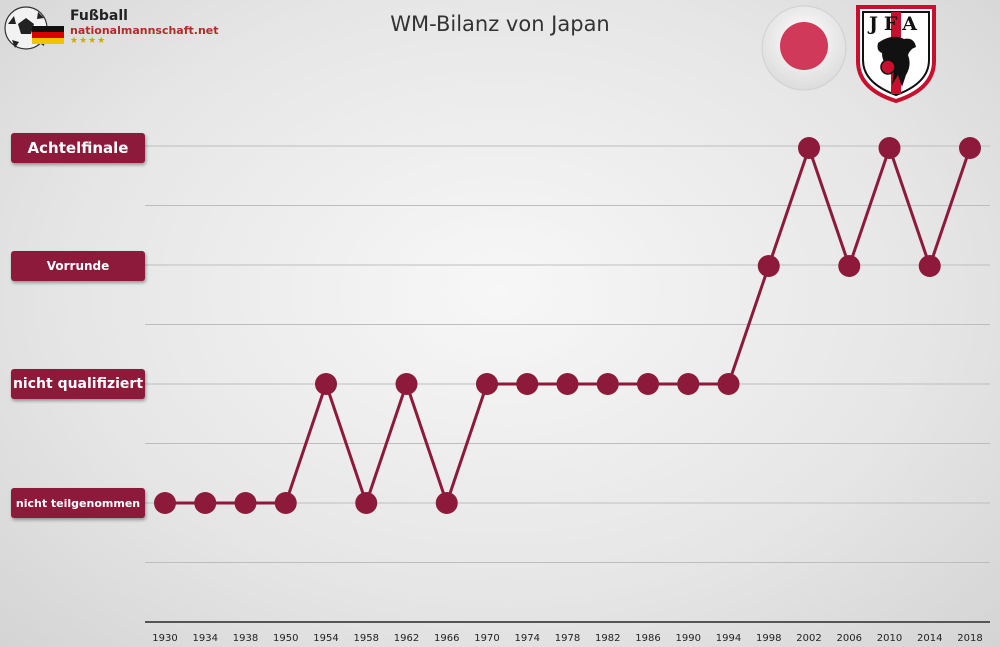  What do you see at coordinates (895, 24) in the screenshot?
I see `crest-text: JFA` at bounding box center [895, 24].